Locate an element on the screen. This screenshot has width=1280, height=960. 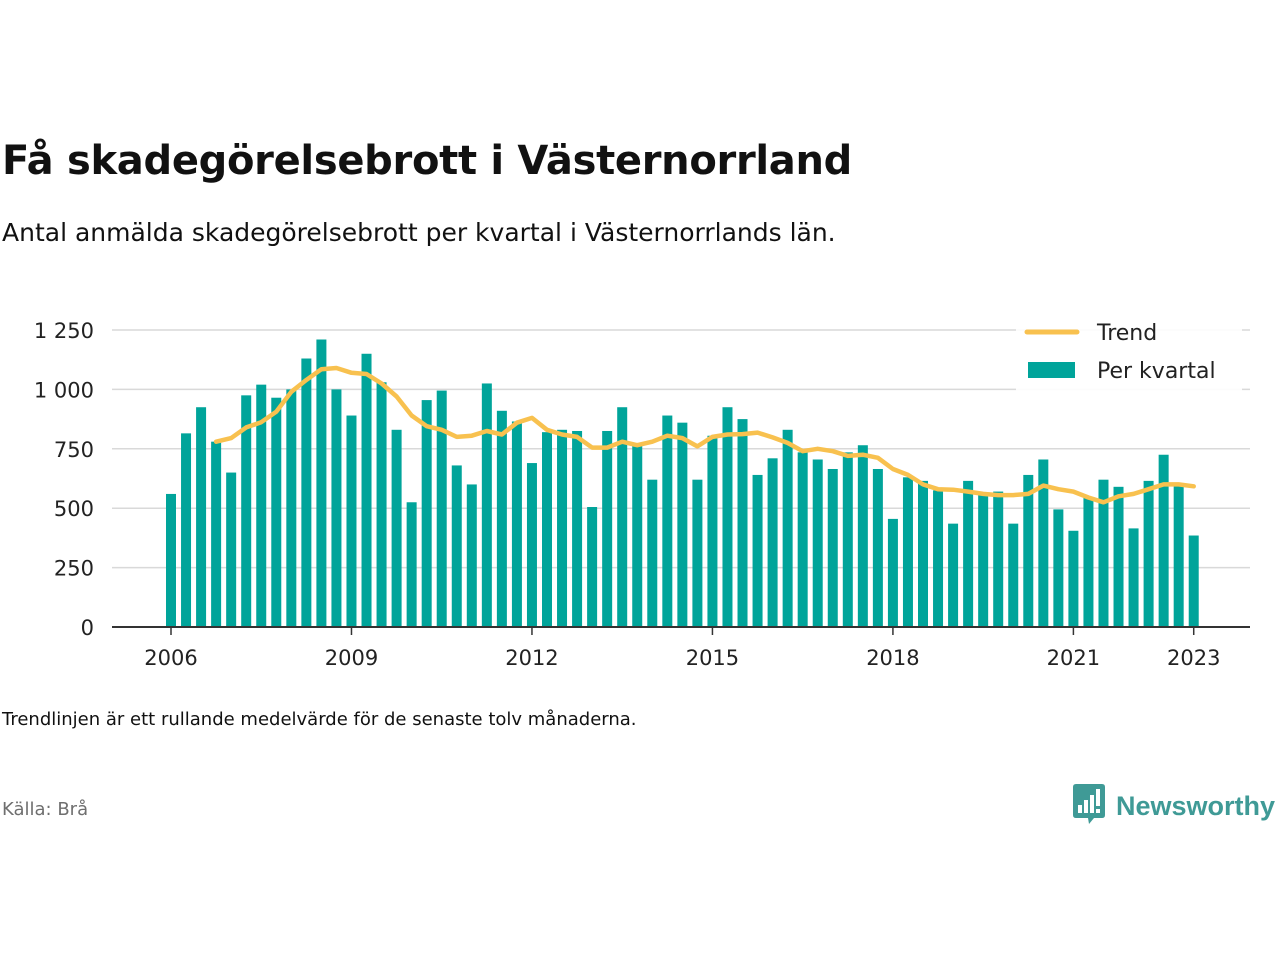
chart-source: Källa: Brå is located at coordinates (45, 809).